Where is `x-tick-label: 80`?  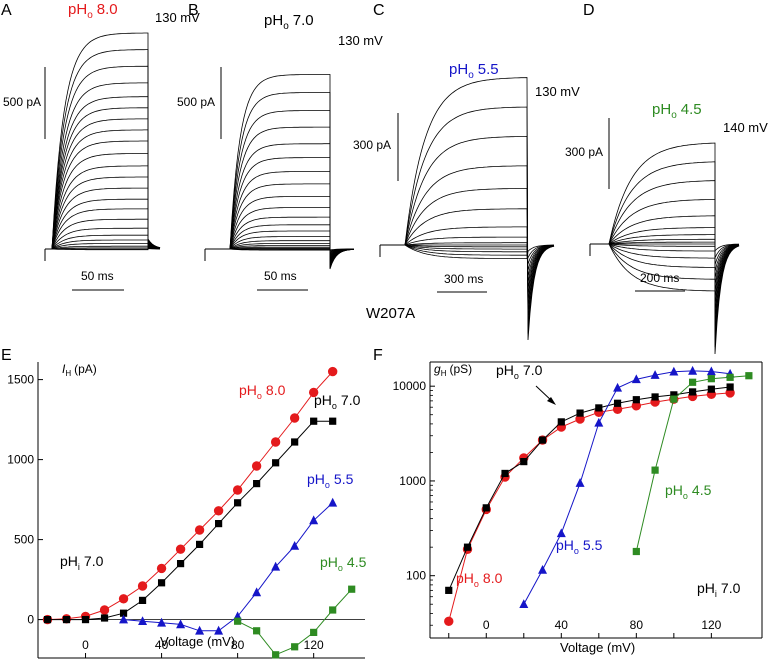 x-tick-label: 80 is located at coordinates (637, 625).